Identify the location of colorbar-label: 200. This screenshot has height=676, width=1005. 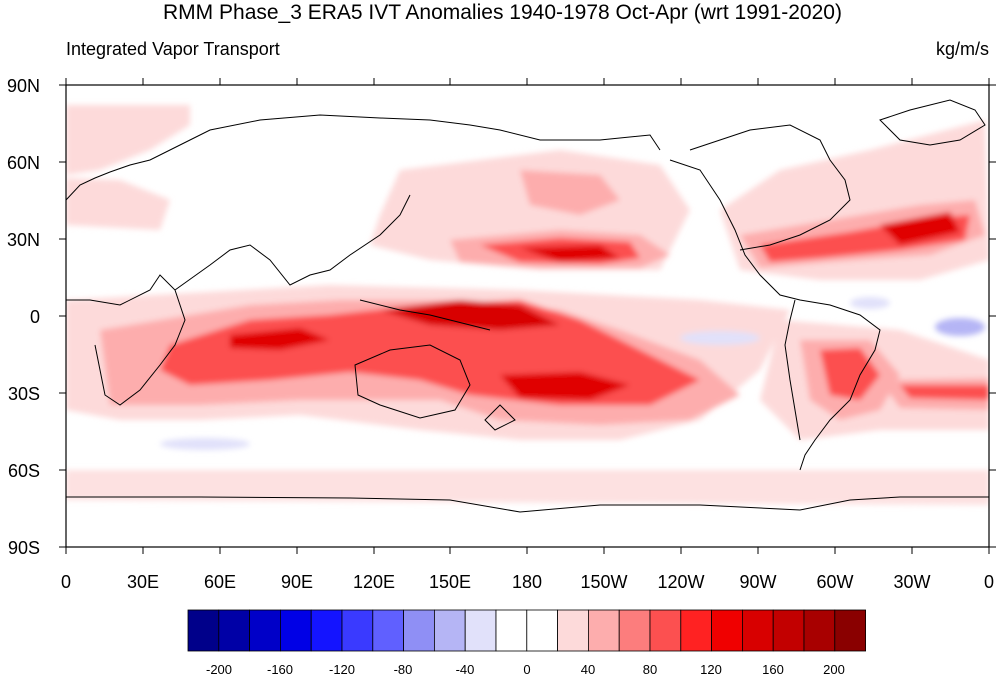
(834, 669).